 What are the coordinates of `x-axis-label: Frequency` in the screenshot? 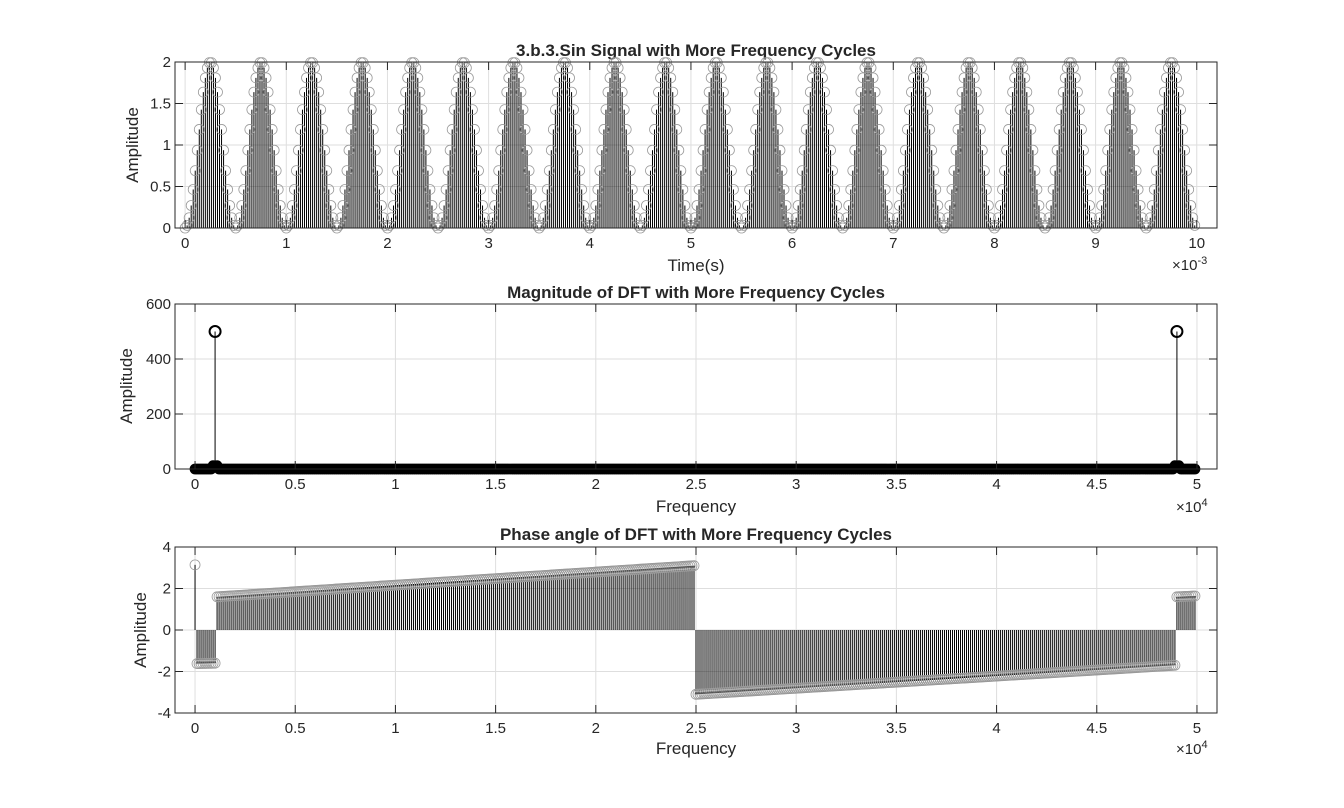 It's located at (696, 506).